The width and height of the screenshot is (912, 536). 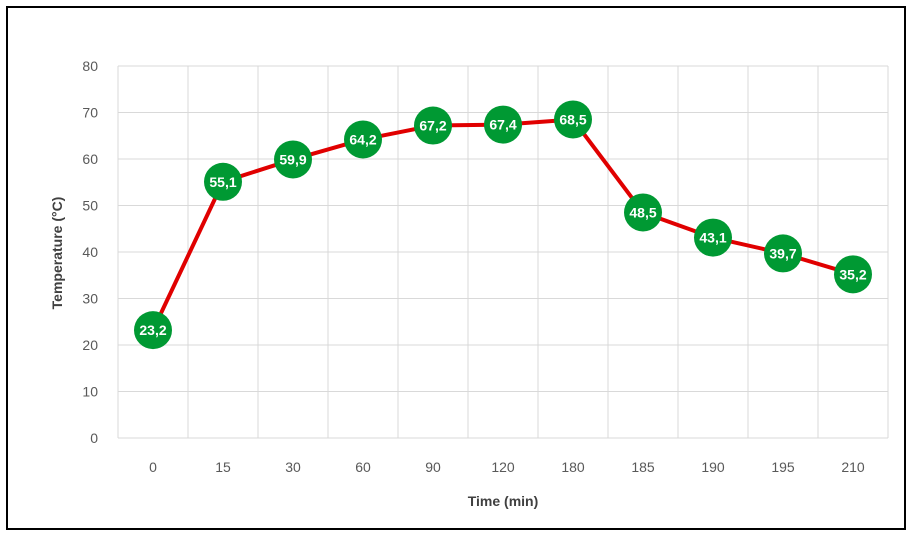 What do you see at coordinates (94, 438) in the screenshot?
I see `y-tick-label: 0` at bounding box center [94, 438].